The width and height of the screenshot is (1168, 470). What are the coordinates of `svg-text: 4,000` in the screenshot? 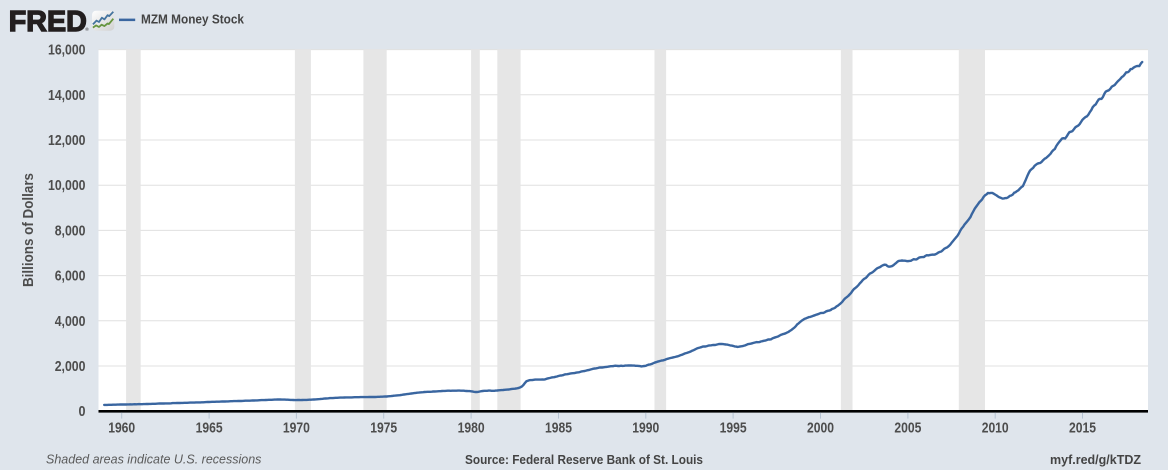 It's located at (70, 322).